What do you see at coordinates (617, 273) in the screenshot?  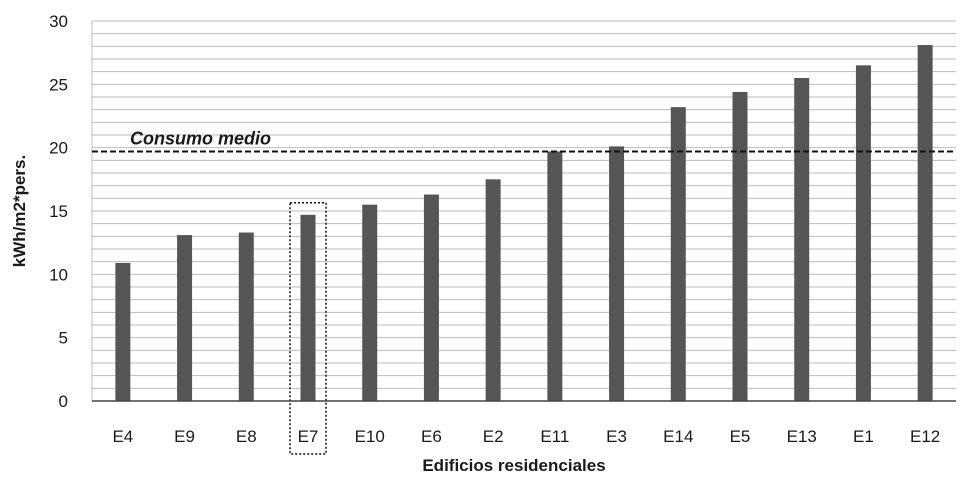 I see `bar-e3` at bounding box center [617, 273].